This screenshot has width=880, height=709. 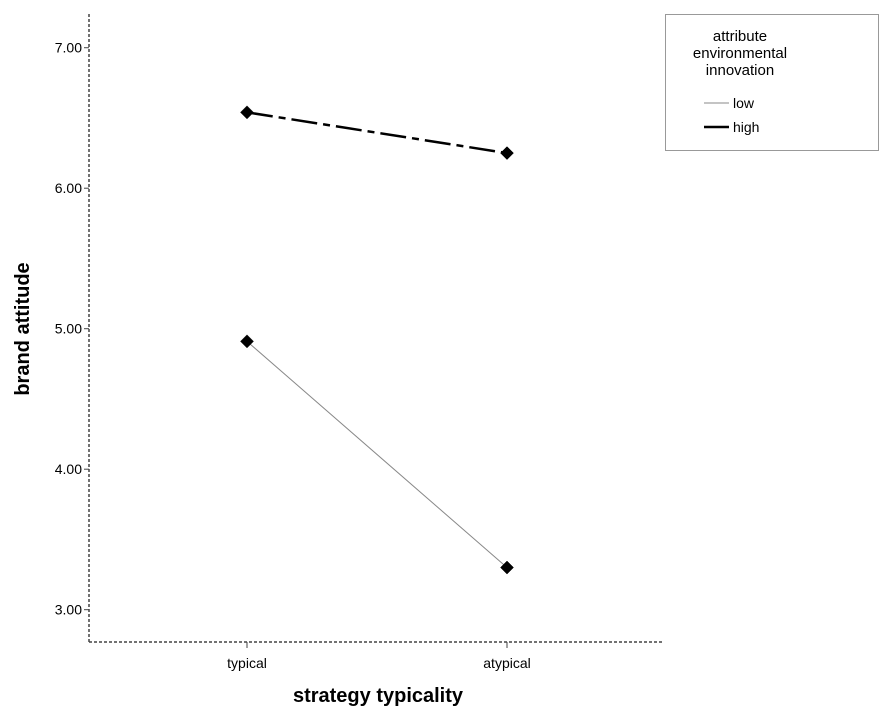 I want to click on y-tick-label: 4.00, so click(x=68, y=469).